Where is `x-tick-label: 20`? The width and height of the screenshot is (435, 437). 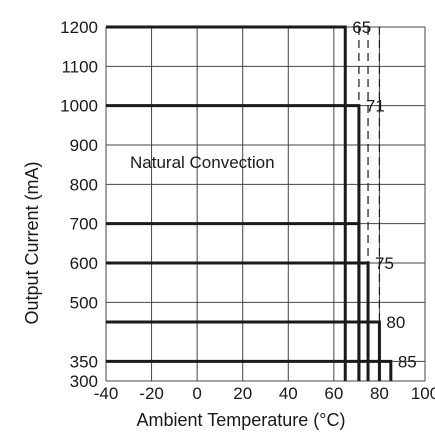
x-tick-label: 20 is located at coordinates (242, 393).